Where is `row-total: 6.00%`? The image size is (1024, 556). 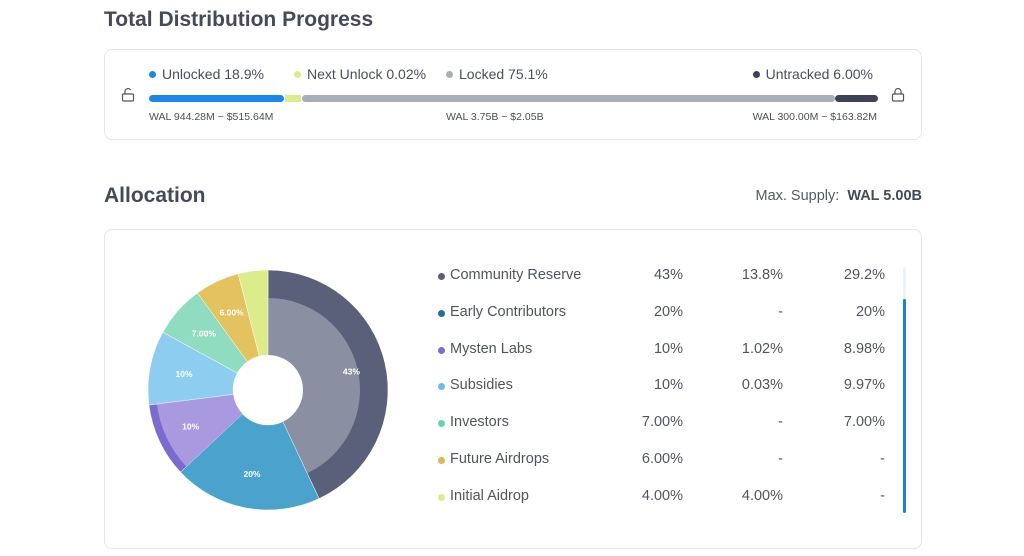 row-total: 6.00% is located at coordinates (662, 459).